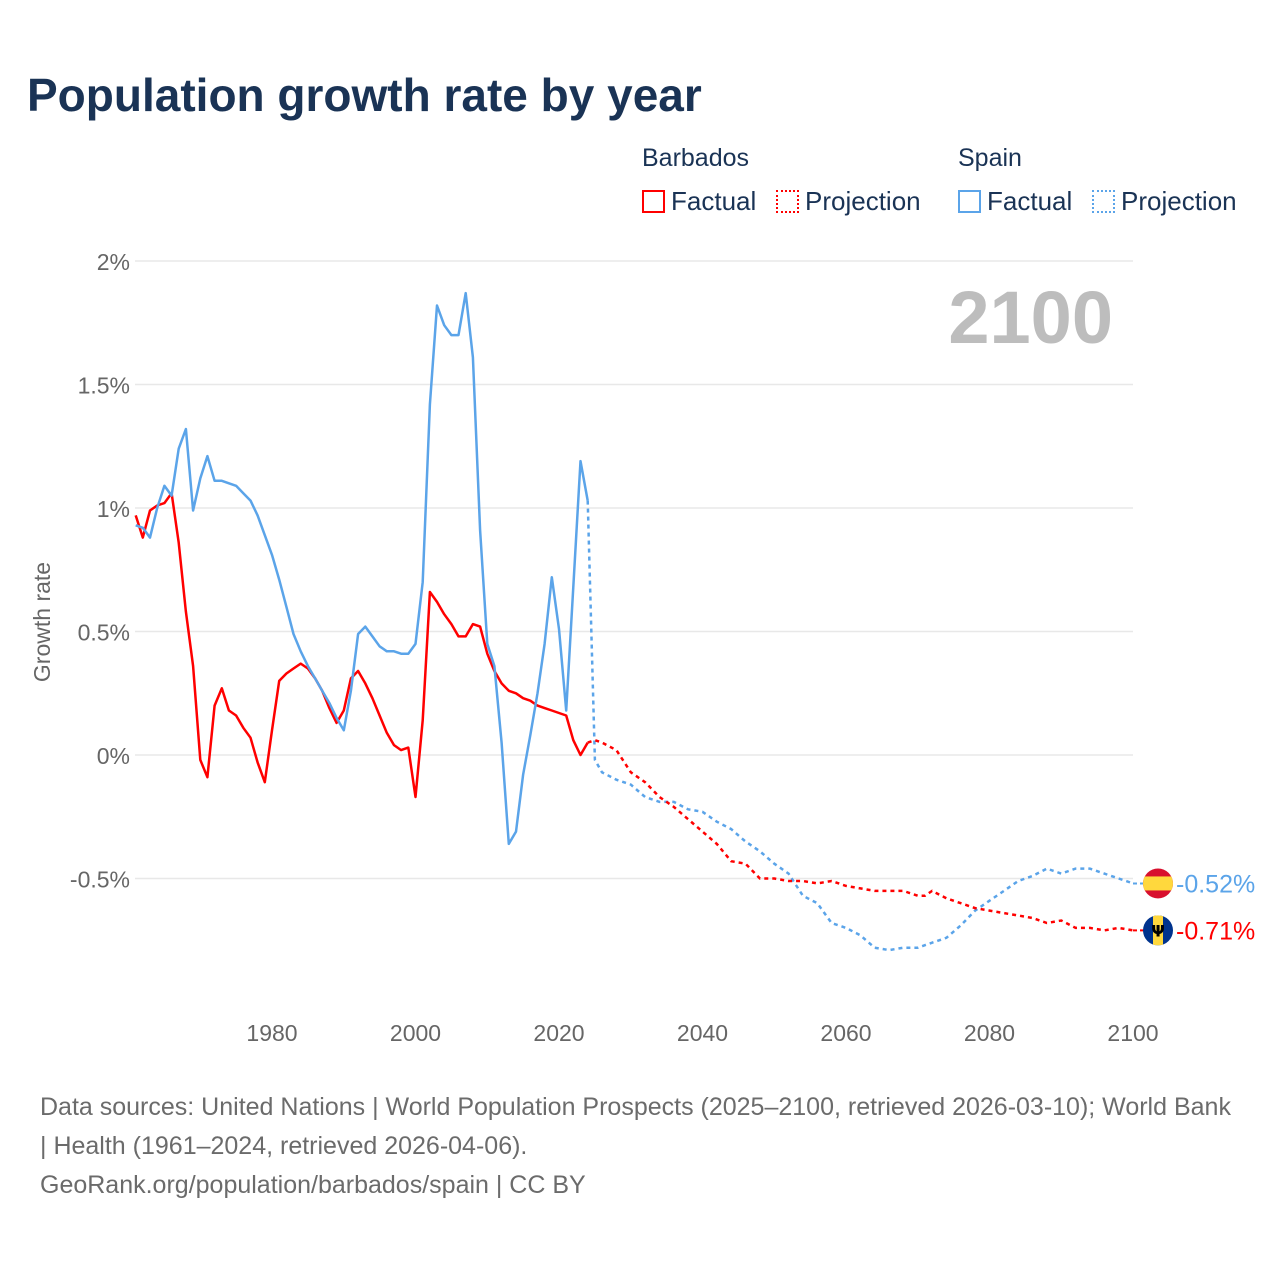 This screenshot has height=1280, width=1280. What do you see at coordinates (1030, 317) in the screenshot?
I see `current-year-watermark: 2100` at bounding box center [1030, 317].